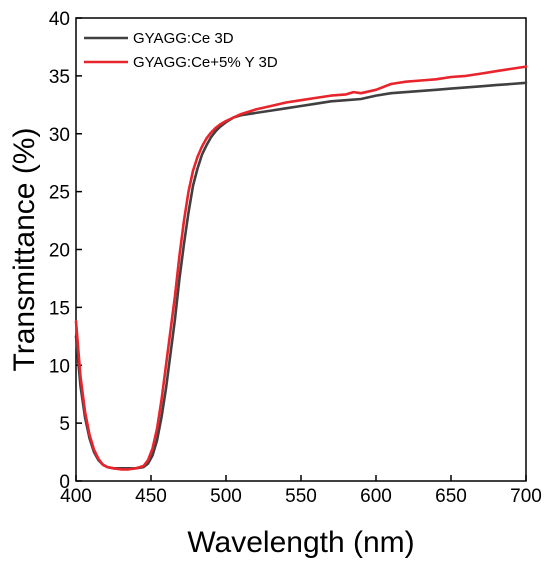  Describe the element at coordinates (300, 542) in the screenshot. I see `x-axis-title: Wavelength (nm)` at that location.